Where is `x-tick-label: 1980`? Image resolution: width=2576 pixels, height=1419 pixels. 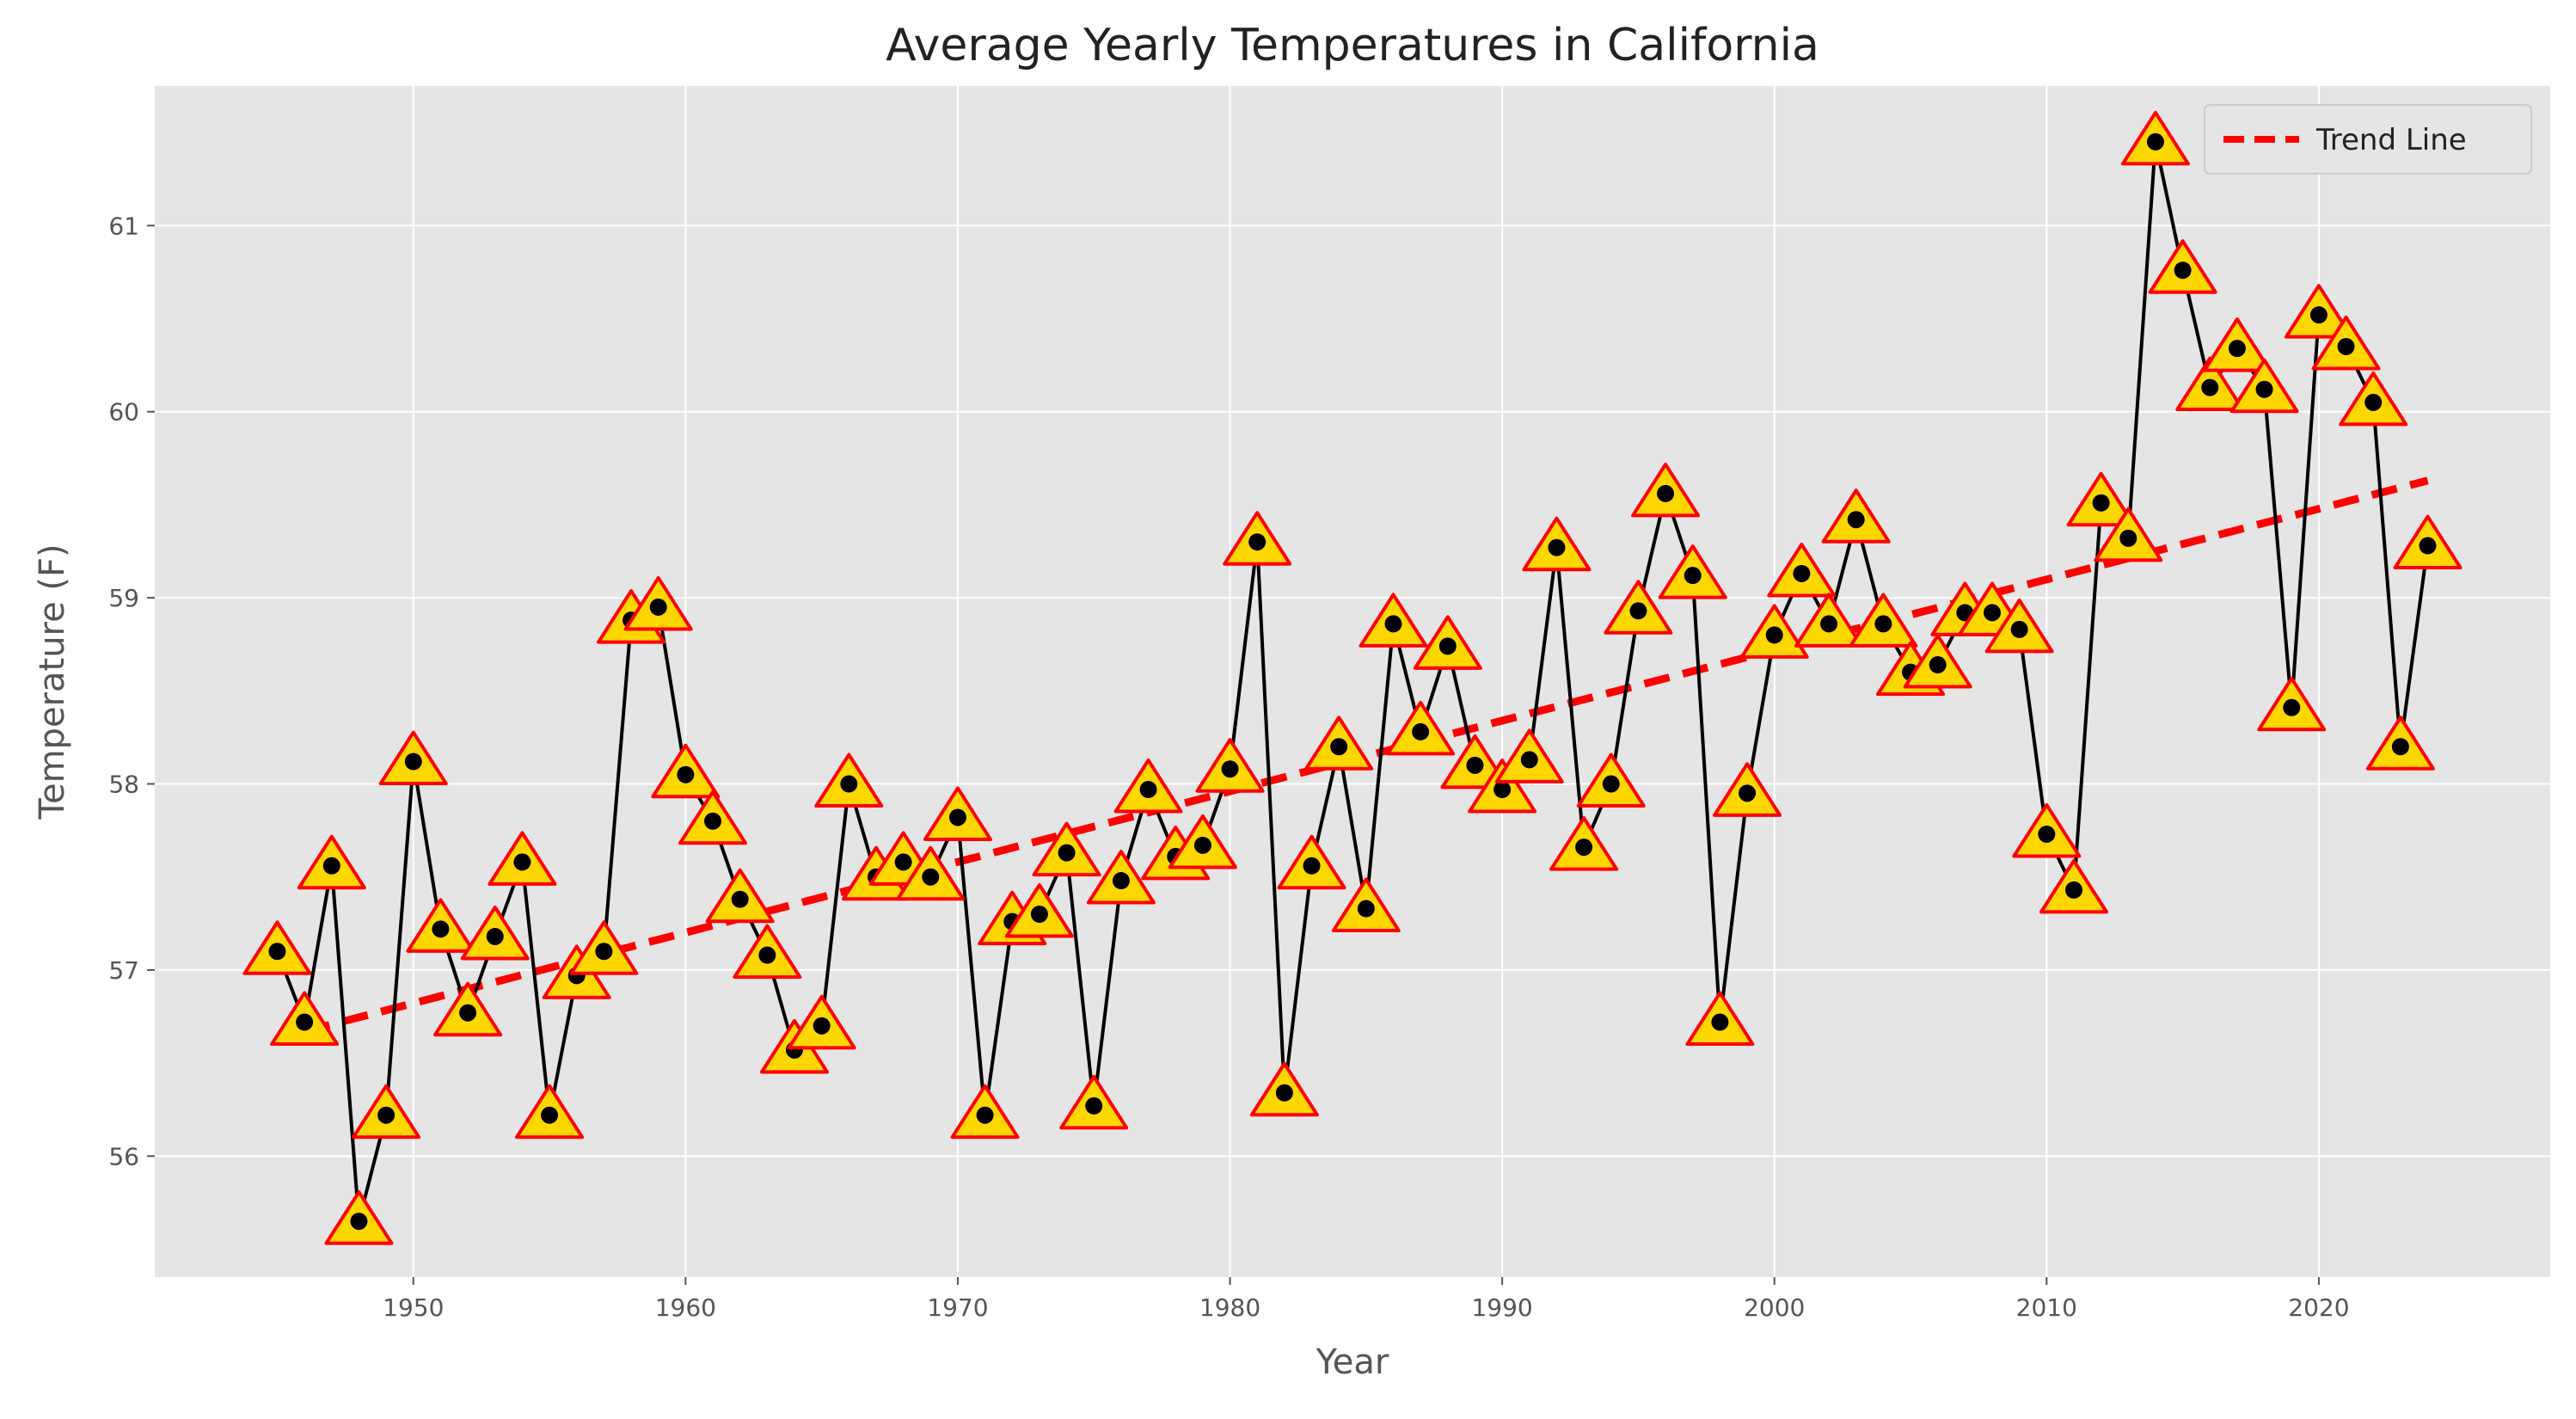 x-tick-label: 1980 is located at coordinates (1229, 1307).